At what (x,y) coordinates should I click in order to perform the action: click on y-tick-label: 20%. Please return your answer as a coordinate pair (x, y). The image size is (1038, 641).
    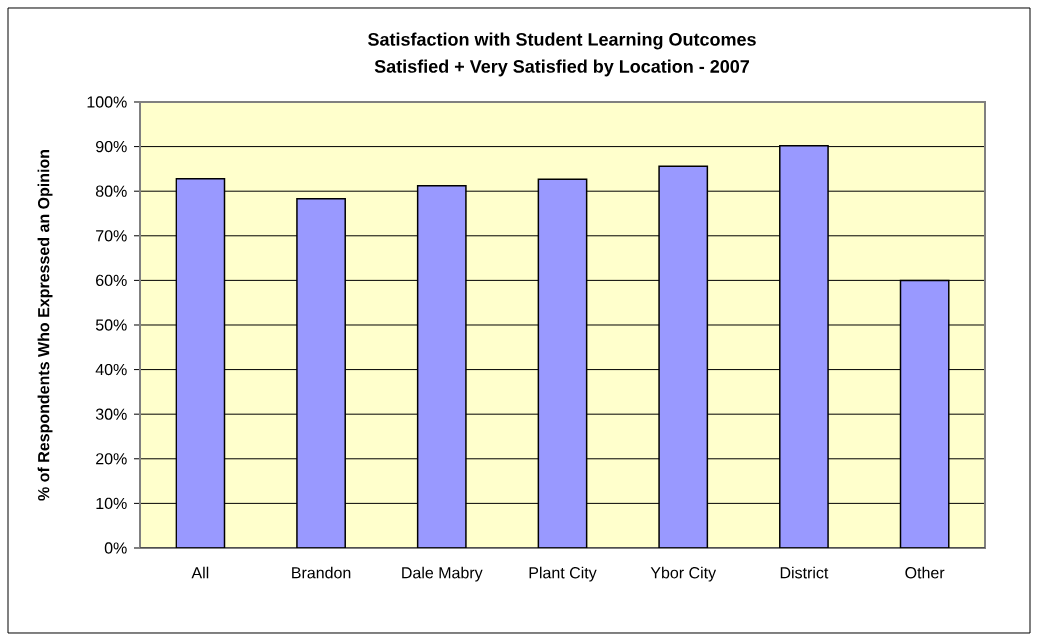
    Looking at the image, I should click on (111, 459).